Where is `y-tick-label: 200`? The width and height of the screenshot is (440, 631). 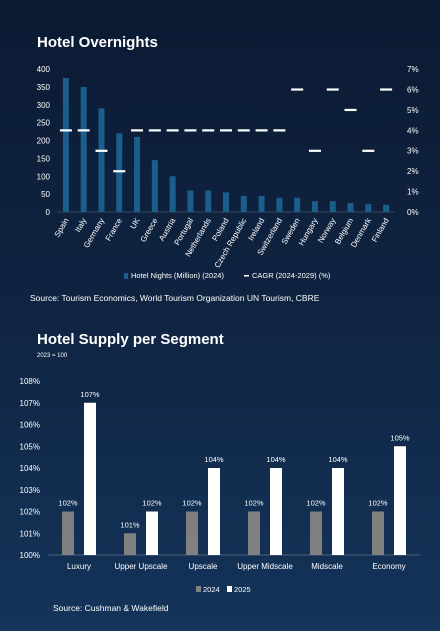
y-tick-label: 200 is located at coordinates (44, 141).